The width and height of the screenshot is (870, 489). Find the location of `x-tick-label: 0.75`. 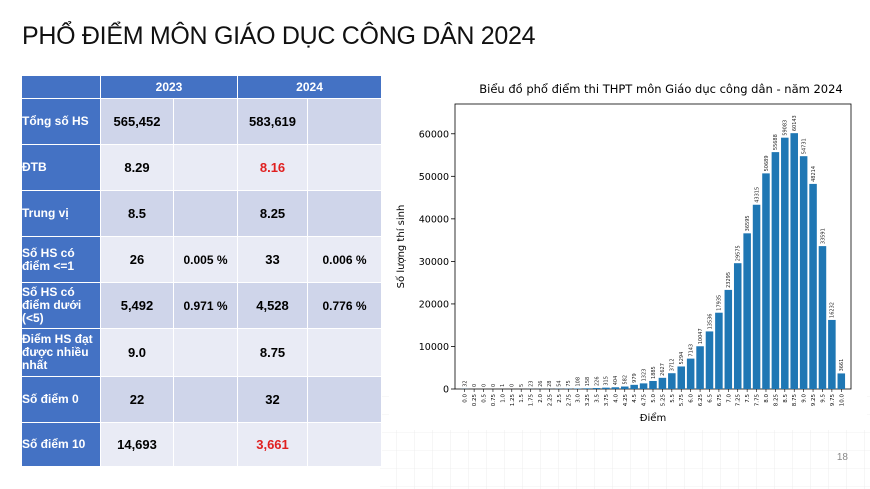

x-tick-label: 0.75 is located at coordinates (494, 400).